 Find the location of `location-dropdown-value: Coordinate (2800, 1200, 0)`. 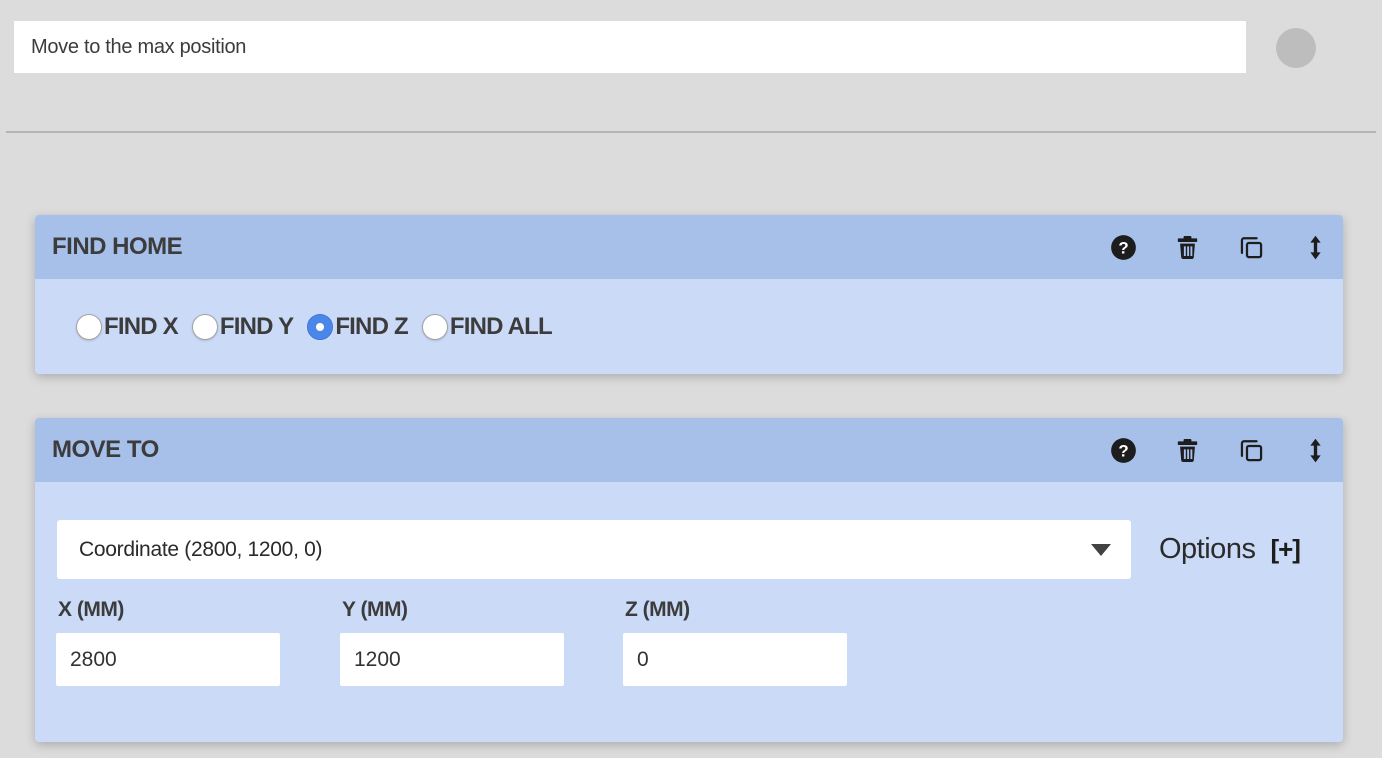

location-dropdown-value: Coordinate (2800, 1200, 0) is located at coordinates (201, 549).